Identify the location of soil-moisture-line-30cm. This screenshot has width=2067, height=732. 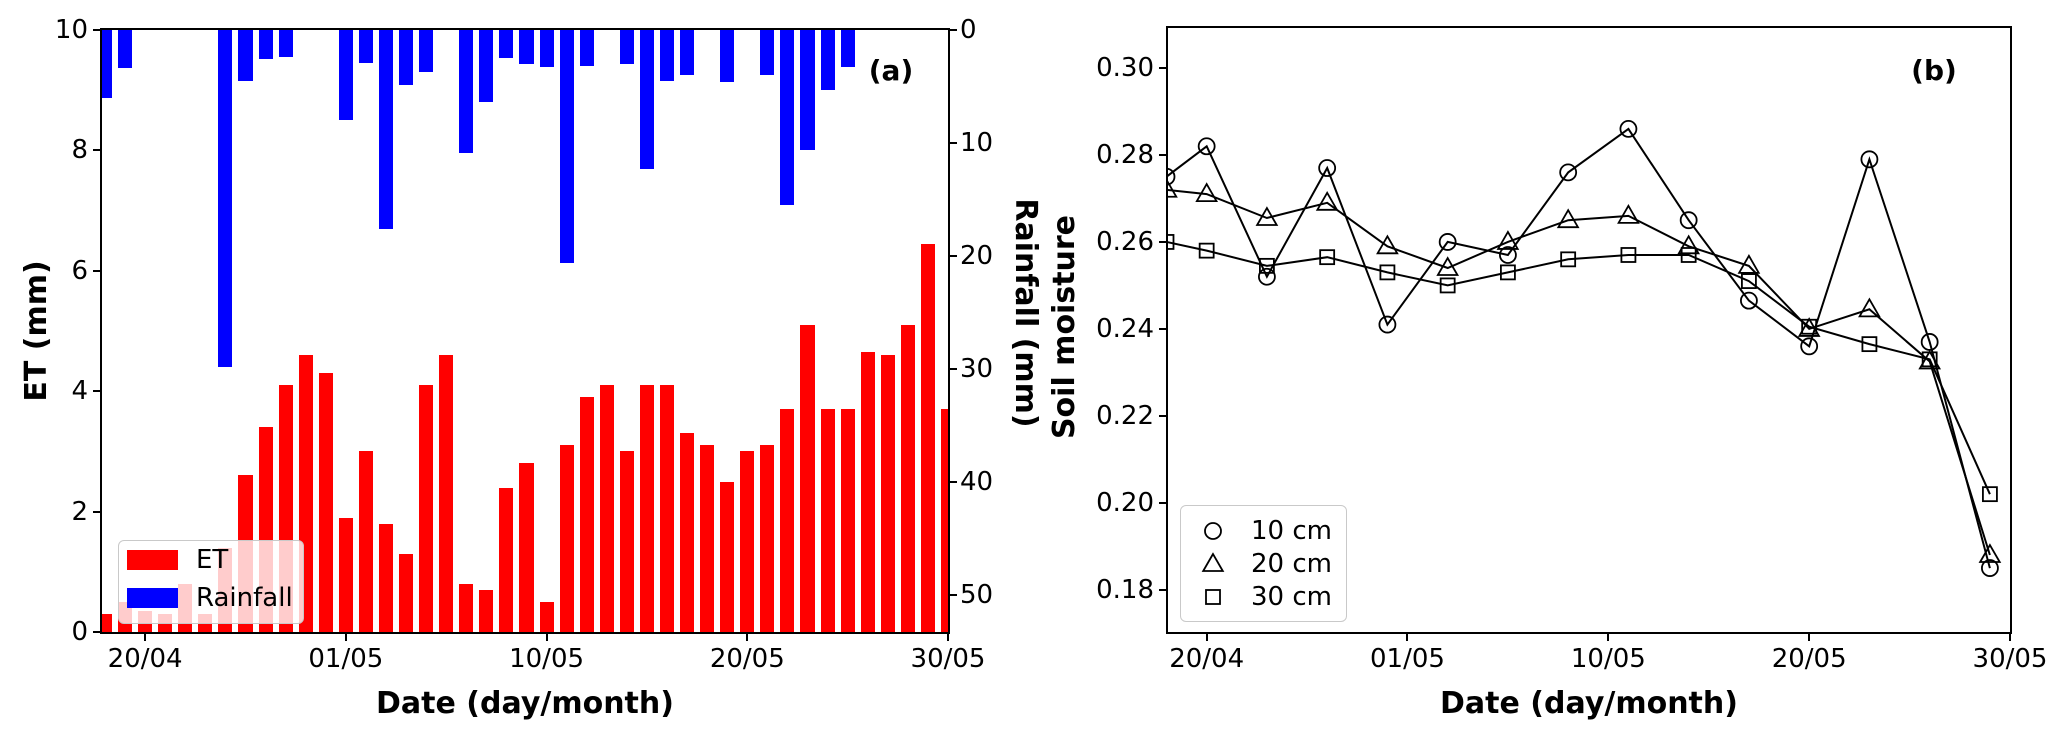
(1579, 368).